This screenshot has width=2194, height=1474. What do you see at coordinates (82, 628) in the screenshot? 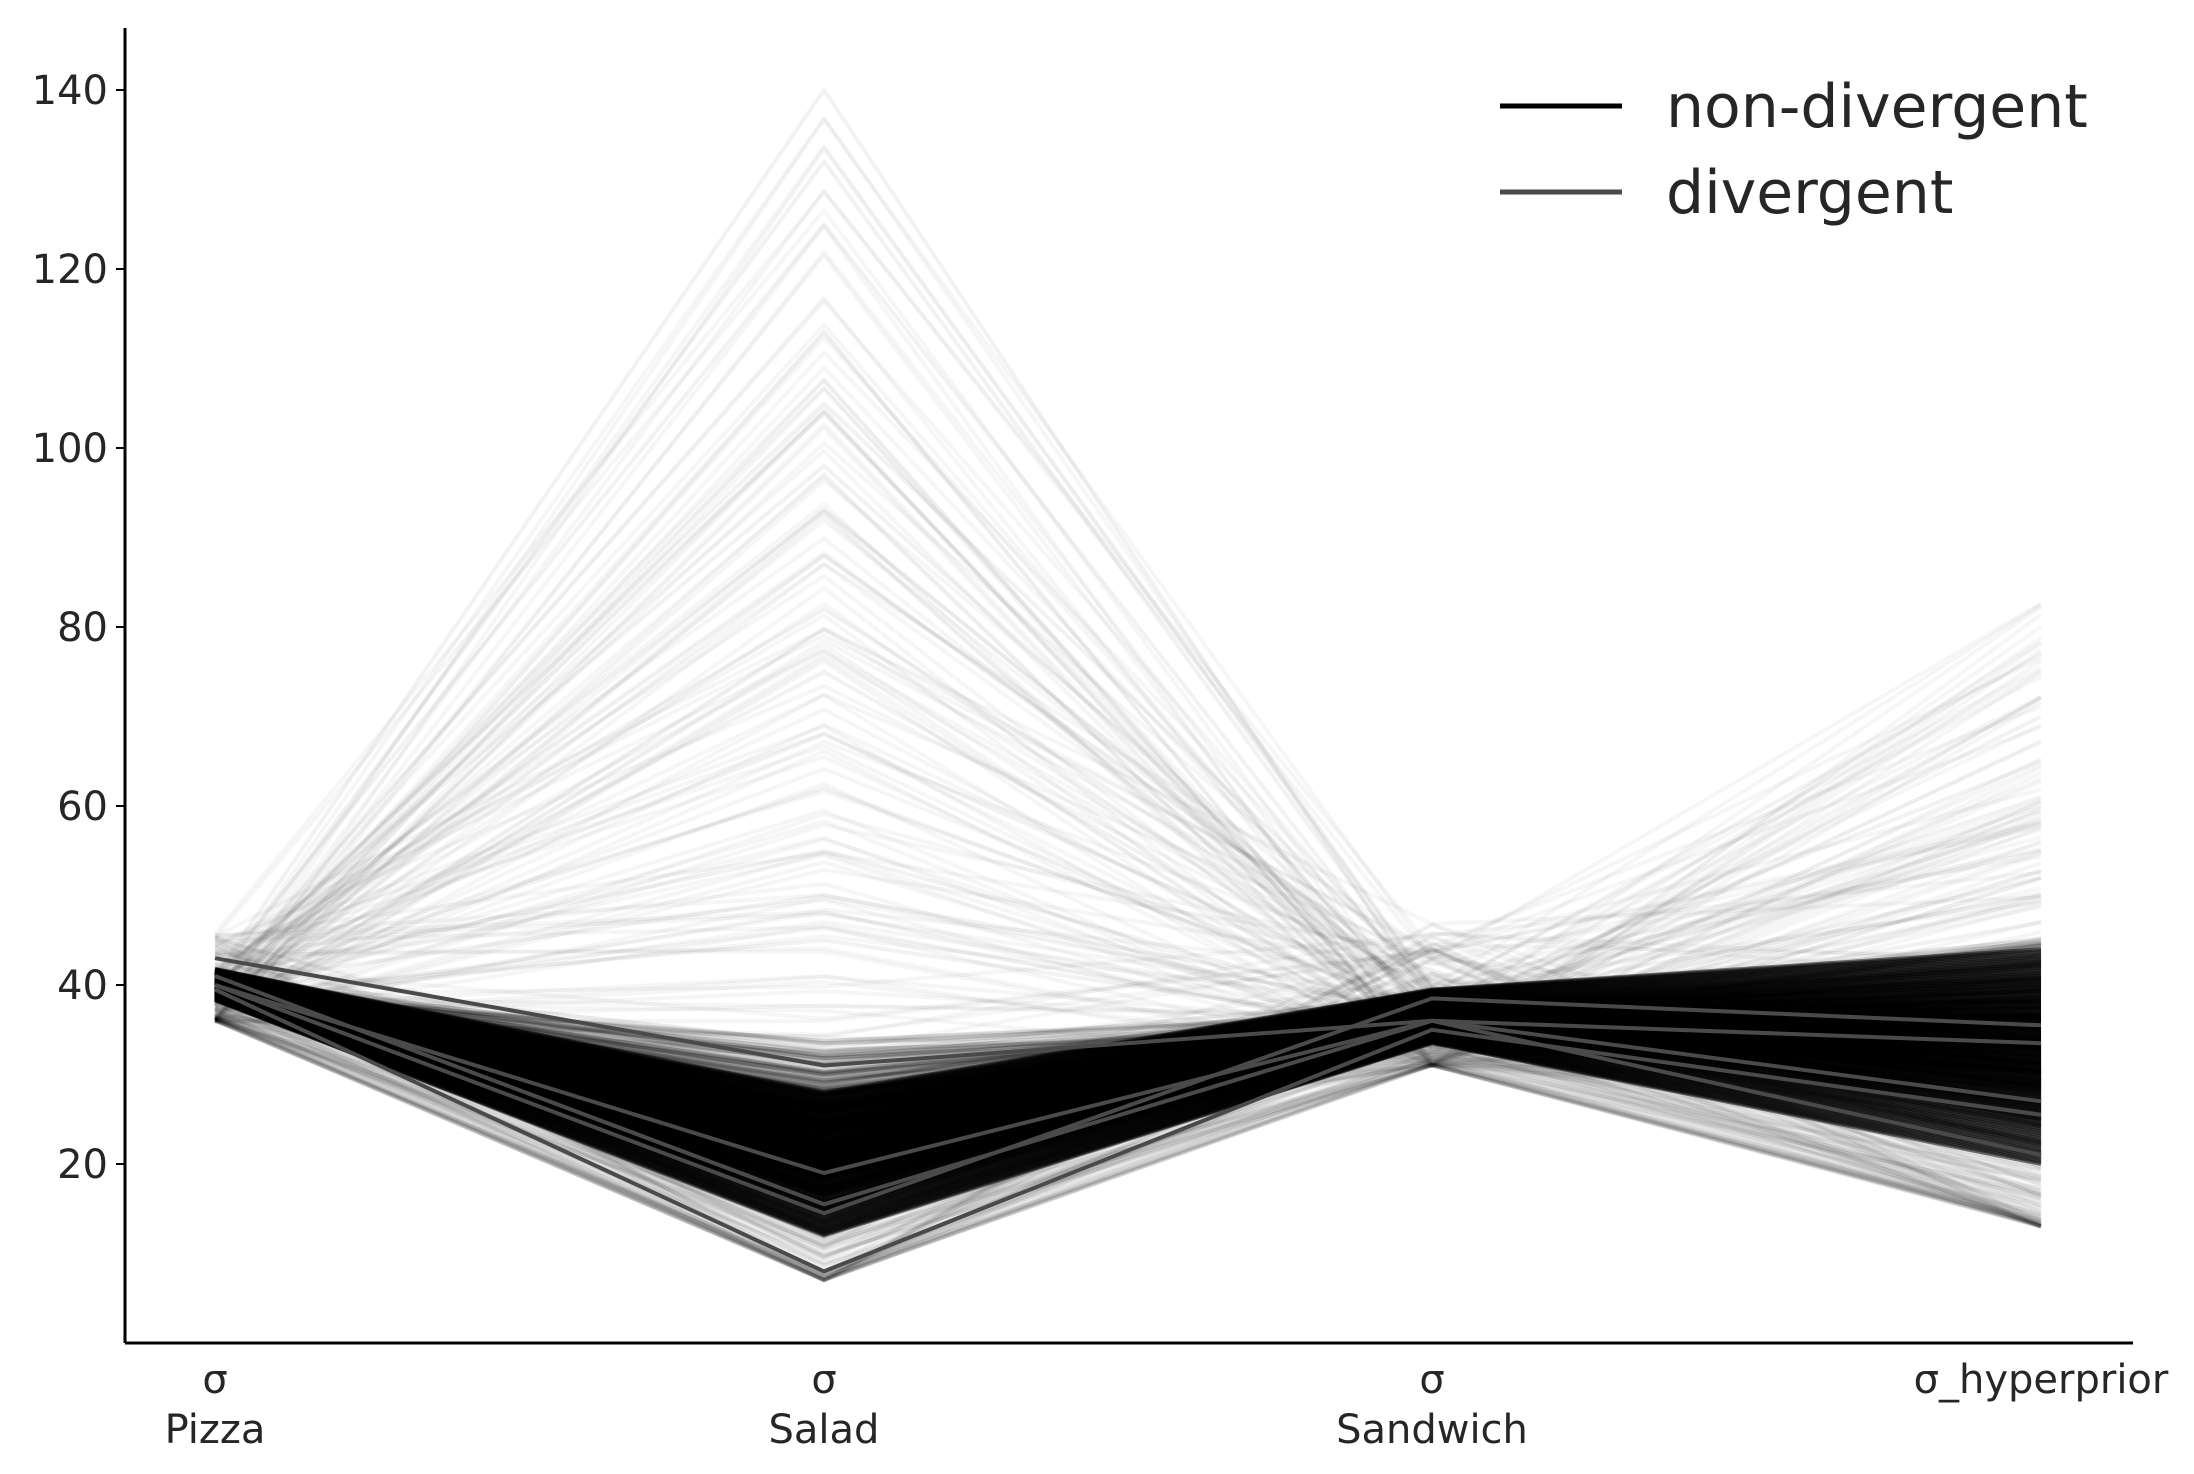
I see `y-tick-label: 80` at bounding box center [82, 628].